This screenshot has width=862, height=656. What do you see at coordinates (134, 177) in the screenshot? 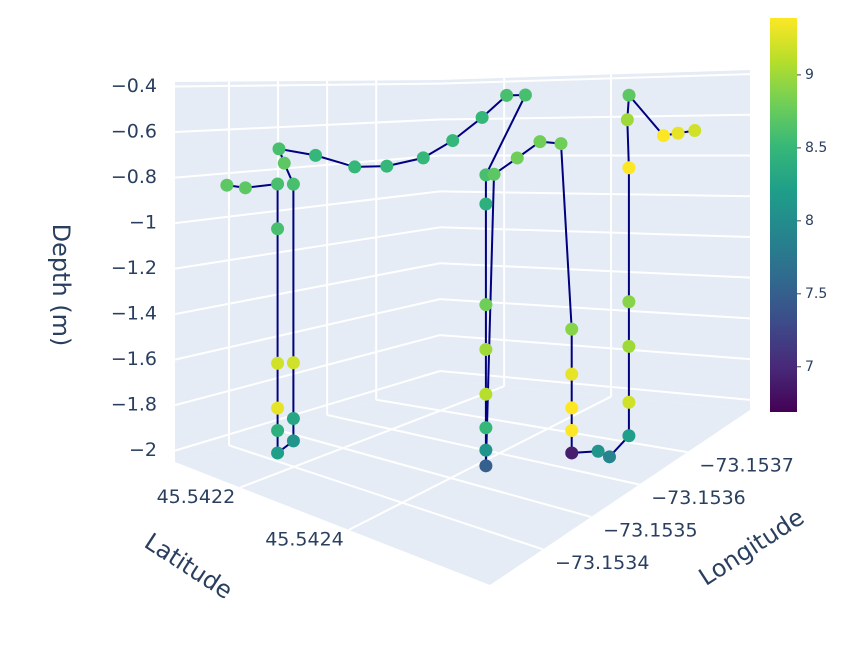
I see `z-tick-label: −0.8` at bounding box center [134, 177].